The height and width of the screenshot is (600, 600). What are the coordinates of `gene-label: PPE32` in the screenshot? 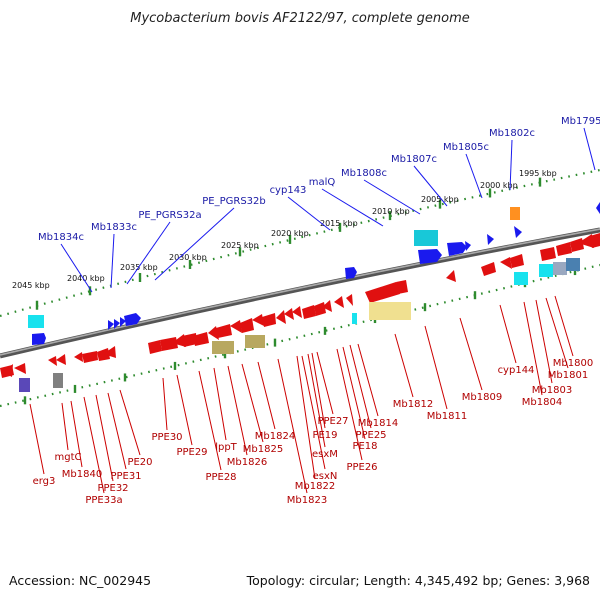 It's located at (112, 488).